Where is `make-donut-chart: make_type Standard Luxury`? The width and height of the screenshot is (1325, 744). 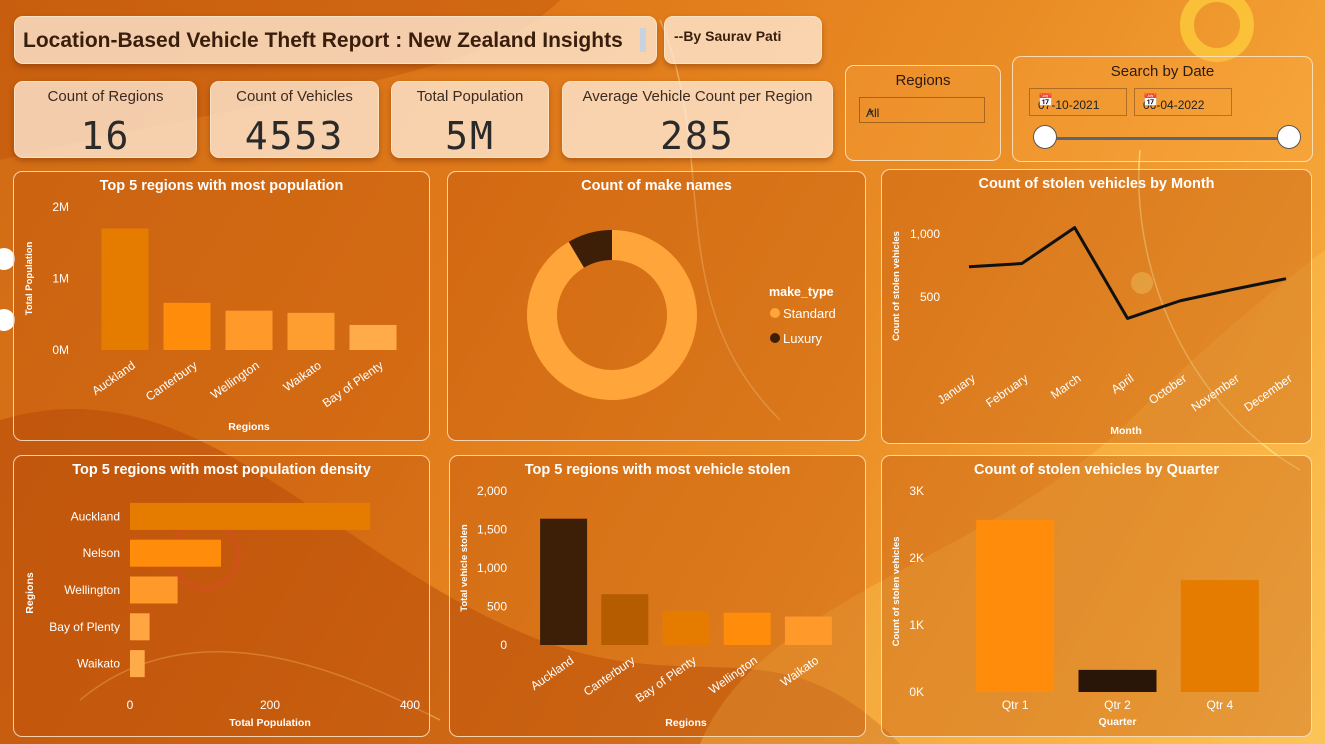 make-donut-chart: make_type Standard Luxury is located at coordinates (681, 315).